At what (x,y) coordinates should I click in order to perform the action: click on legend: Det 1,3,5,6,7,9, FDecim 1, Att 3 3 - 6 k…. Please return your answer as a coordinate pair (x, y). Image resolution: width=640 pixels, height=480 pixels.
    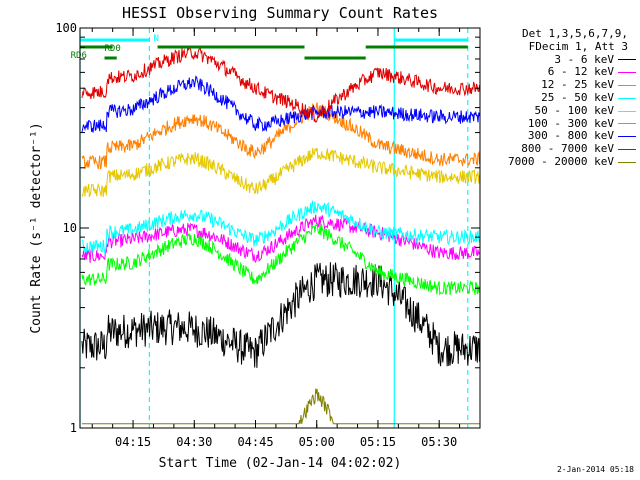
    Looking at the image, I should click on (561, 98).